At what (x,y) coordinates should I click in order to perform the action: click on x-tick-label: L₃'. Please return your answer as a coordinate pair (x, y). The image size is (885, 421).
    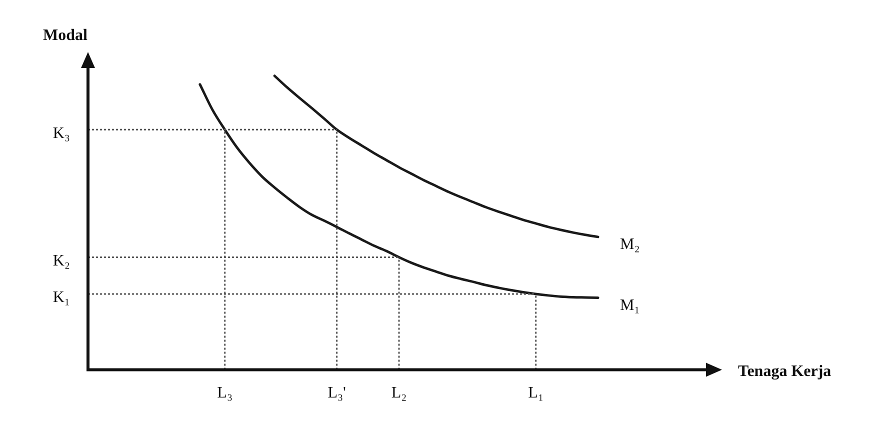
    Looking at the image, I should click on (337, 393).